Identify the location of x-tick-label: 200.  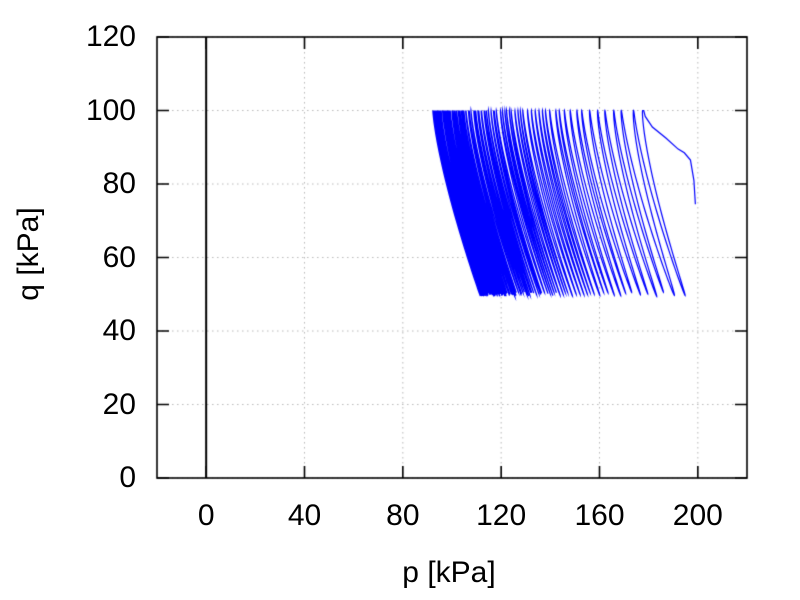
(697, 515).